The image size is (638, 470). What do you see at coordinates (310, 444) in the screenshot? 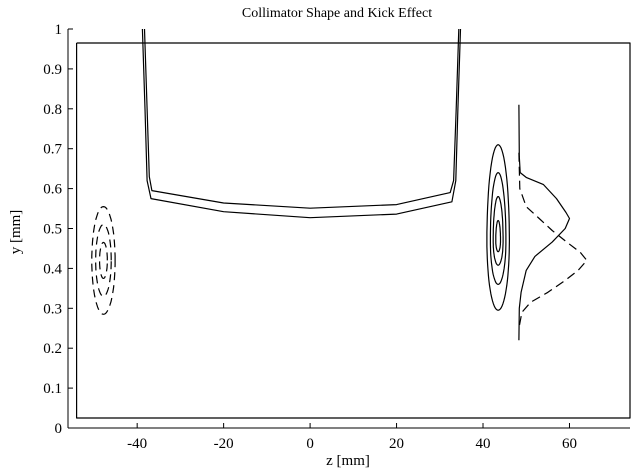
I see `x-tick-label: 0` at bounding box center [310, 444].